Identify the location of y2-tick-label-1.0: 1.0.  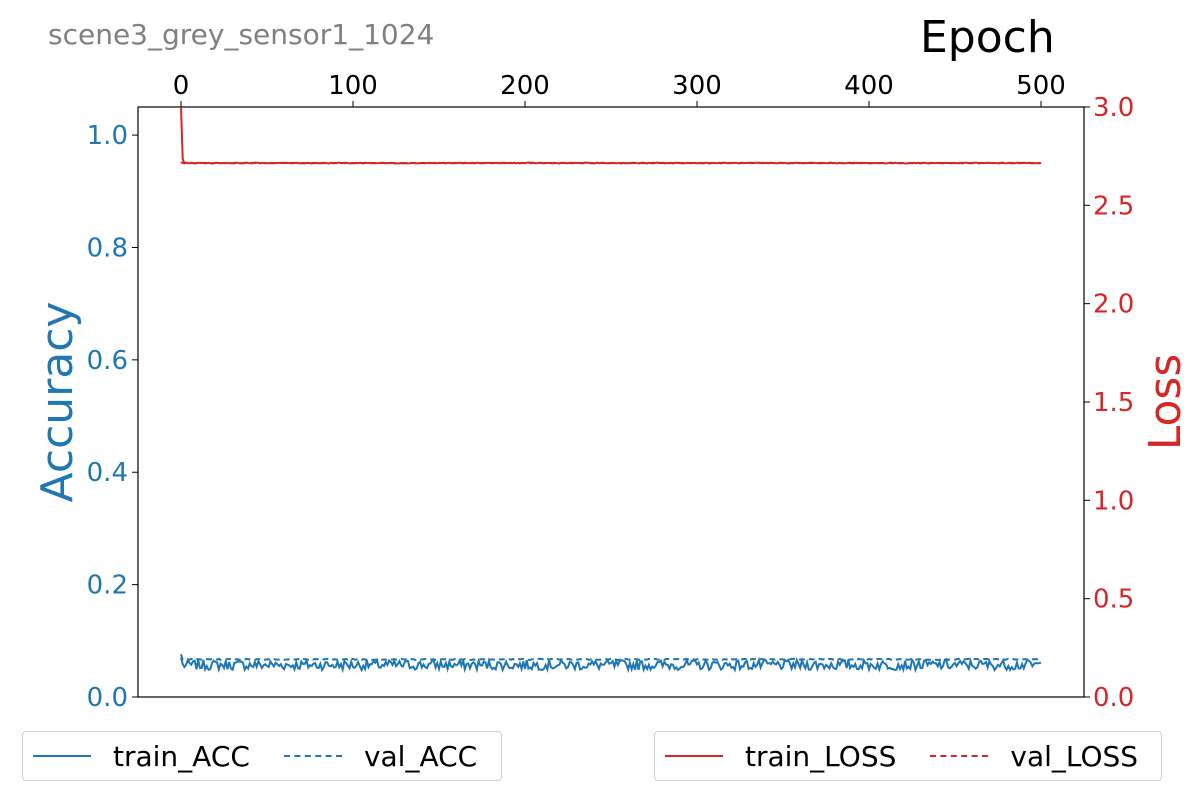
(1113, 501).